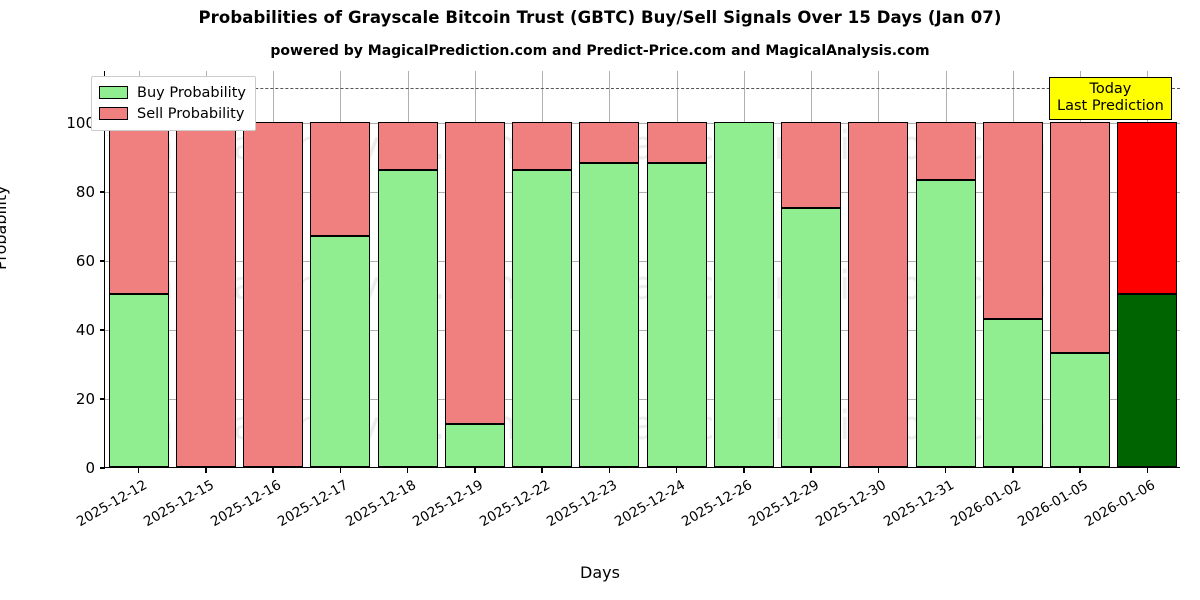  I want to click on y-axis-tick-label: 80, so click(85, 191).